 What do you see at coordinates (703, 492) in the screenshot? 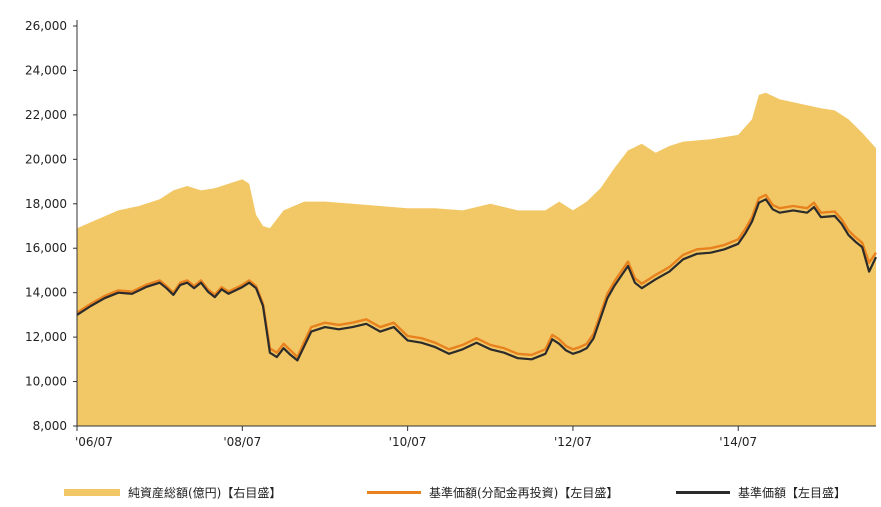
I see `legend-swatch-nav` at bounding box center [703, 492].